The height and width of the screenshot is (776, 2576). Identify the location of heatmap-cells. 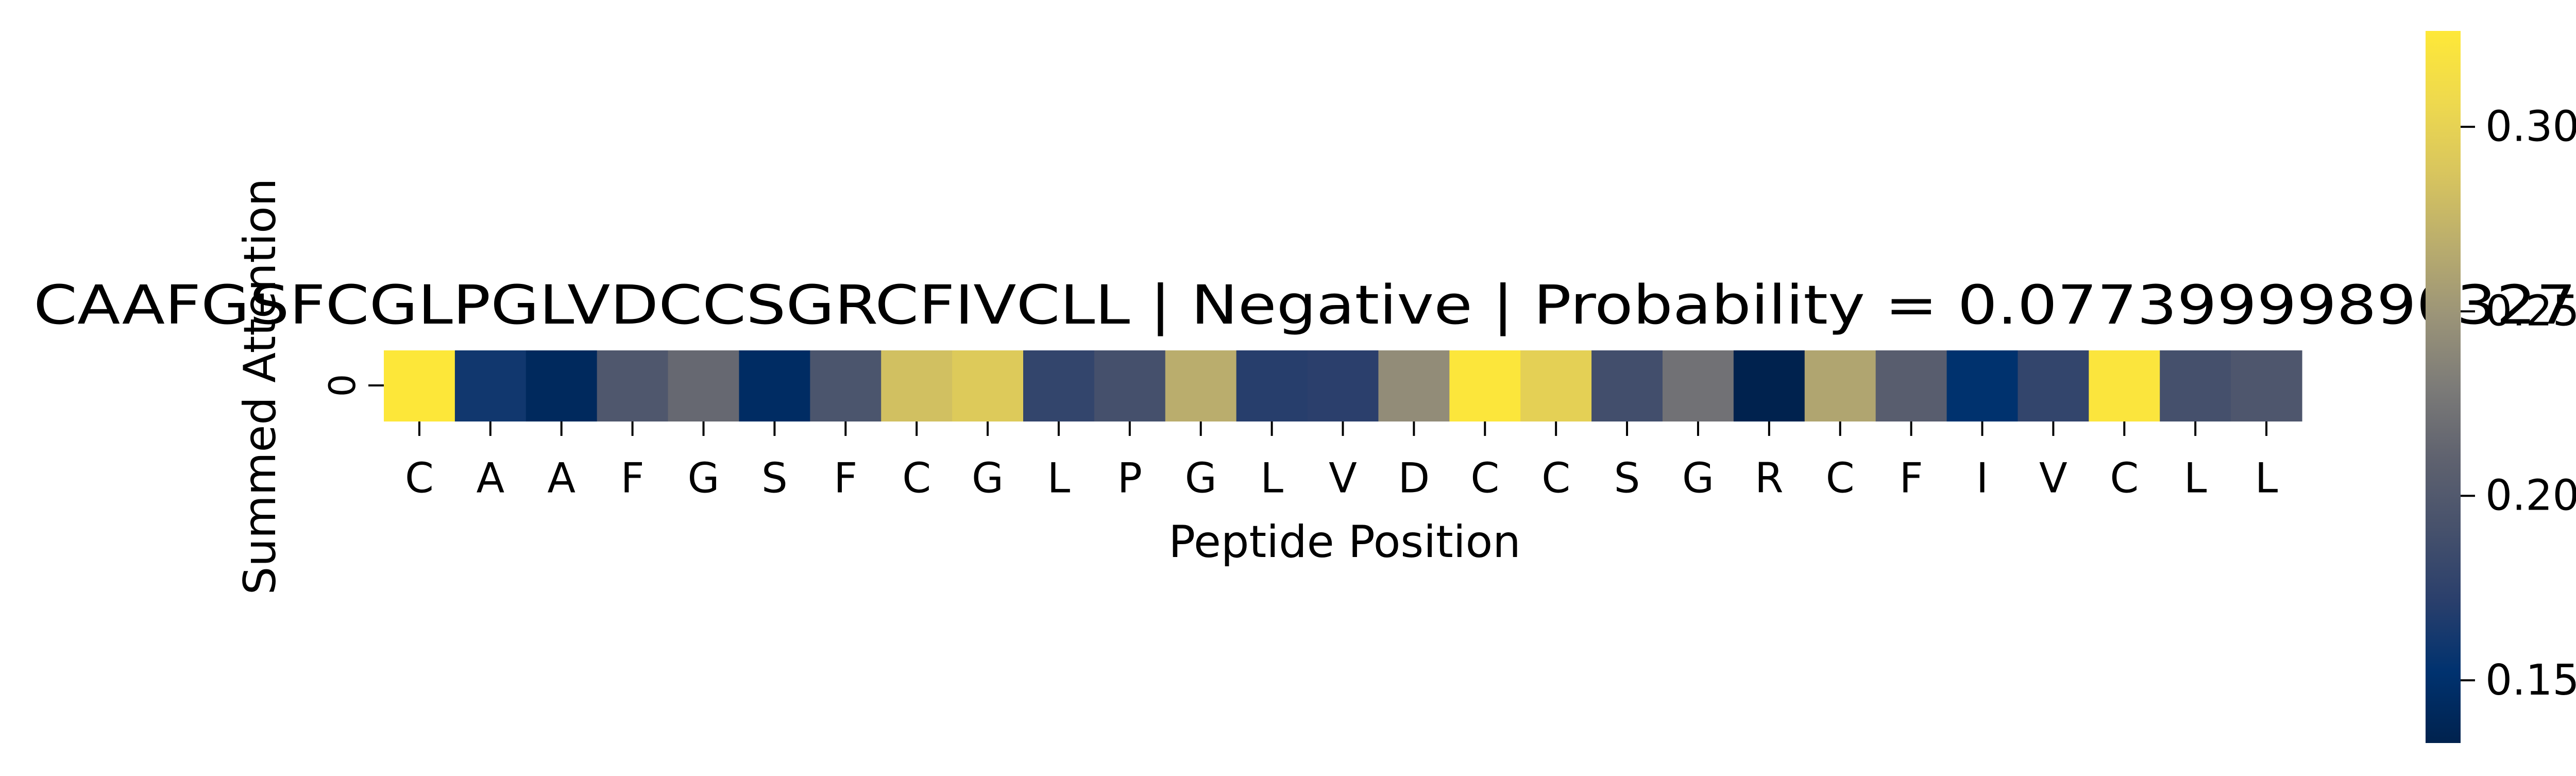
(1343, 385).